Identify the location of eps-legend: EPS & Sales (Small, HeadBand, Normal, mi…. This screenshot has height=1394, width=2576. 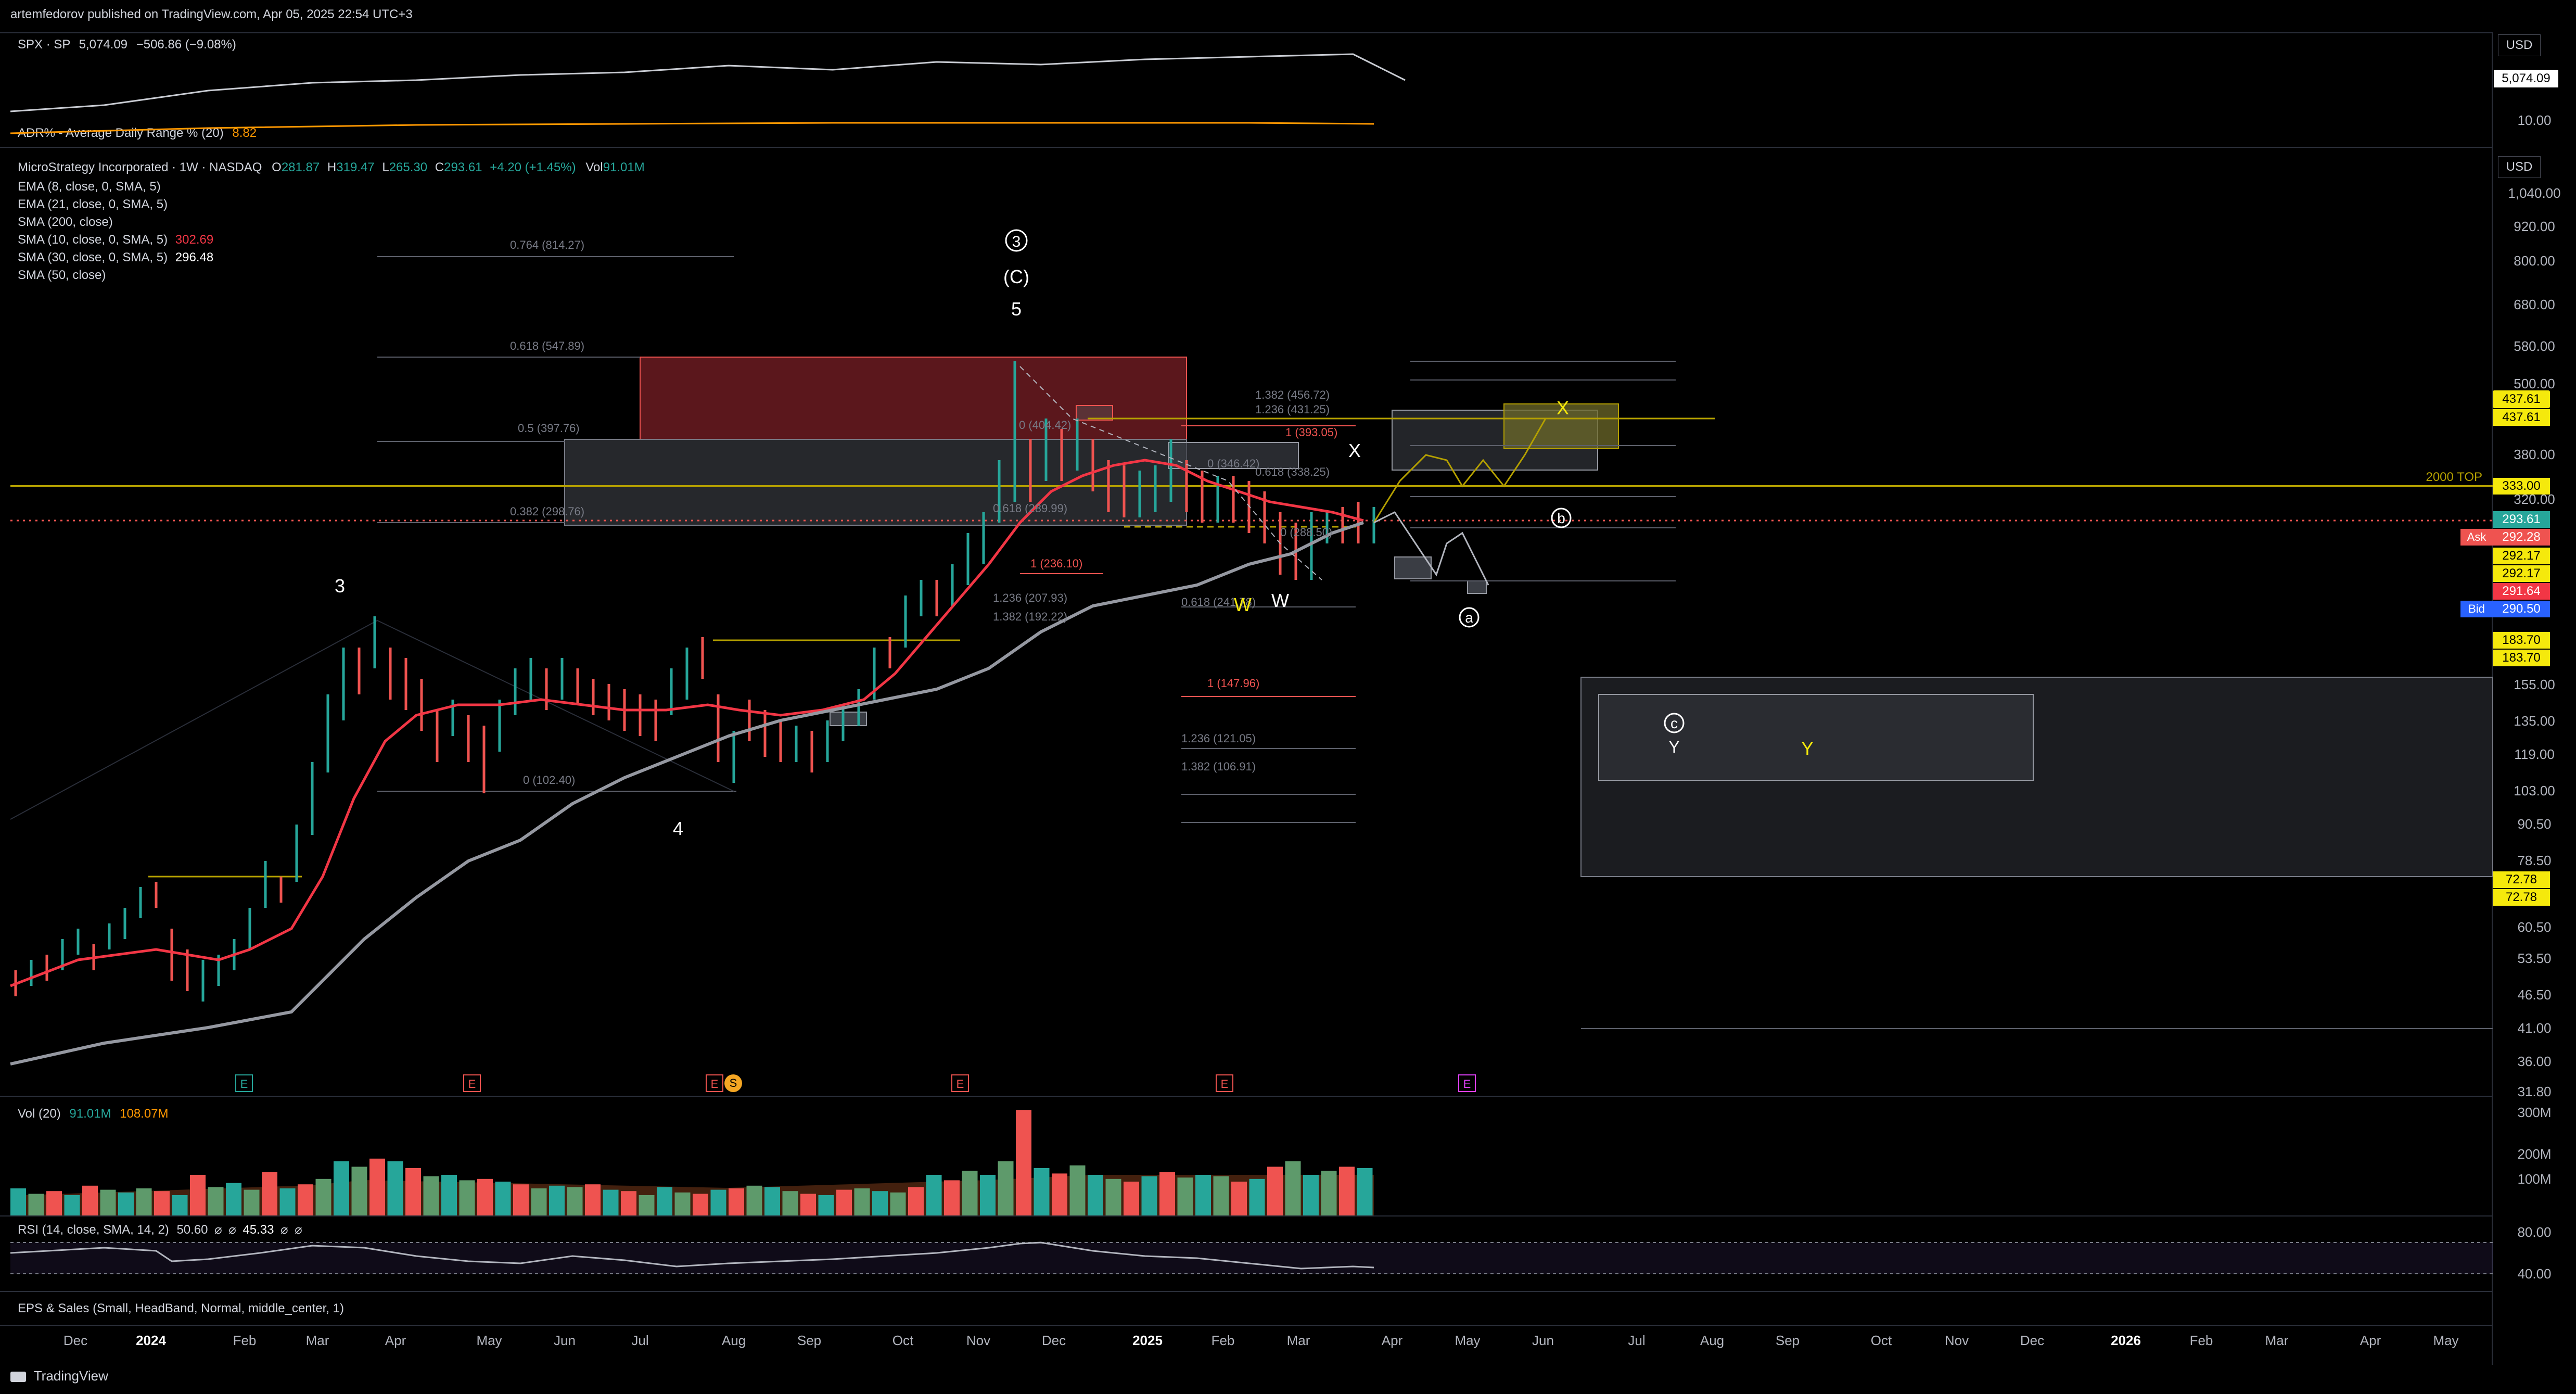
(181, 1308).